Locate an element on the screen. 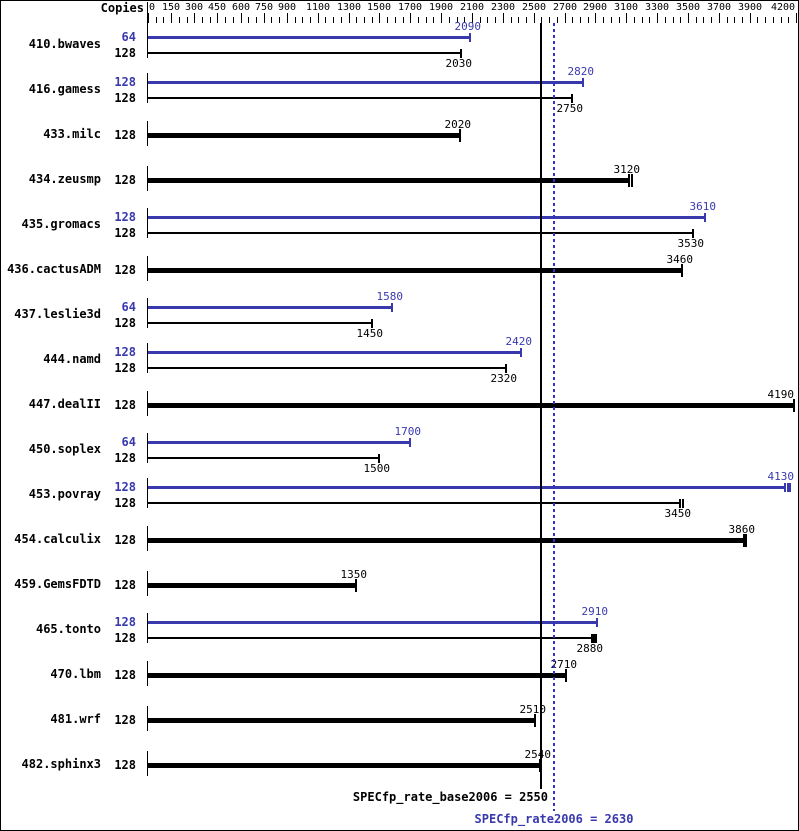  tick-label: 2500 is located at coordinates (534, 7).